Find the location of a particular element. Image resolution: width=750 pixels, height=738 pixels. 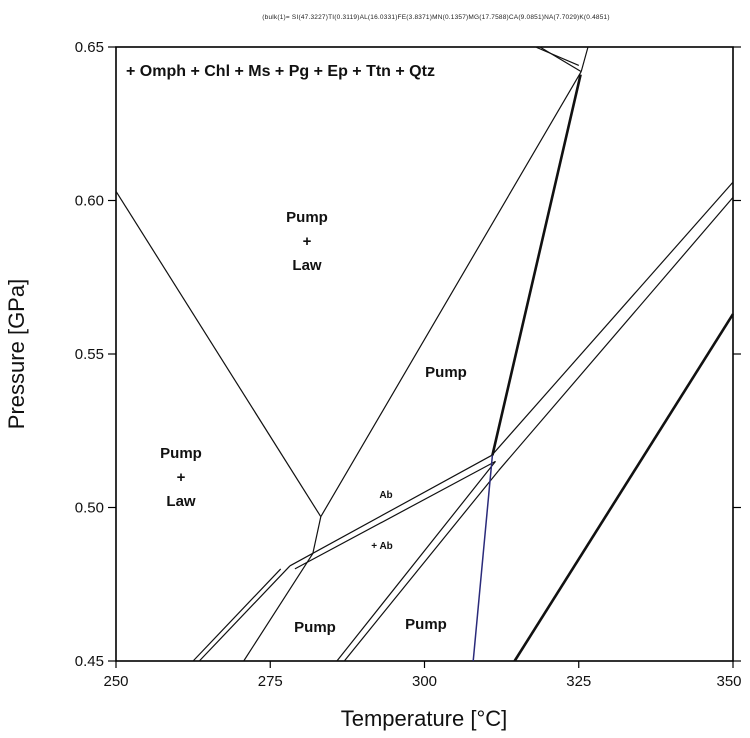

x-tick-label-300: 300 is located at coordinates (424, 681).